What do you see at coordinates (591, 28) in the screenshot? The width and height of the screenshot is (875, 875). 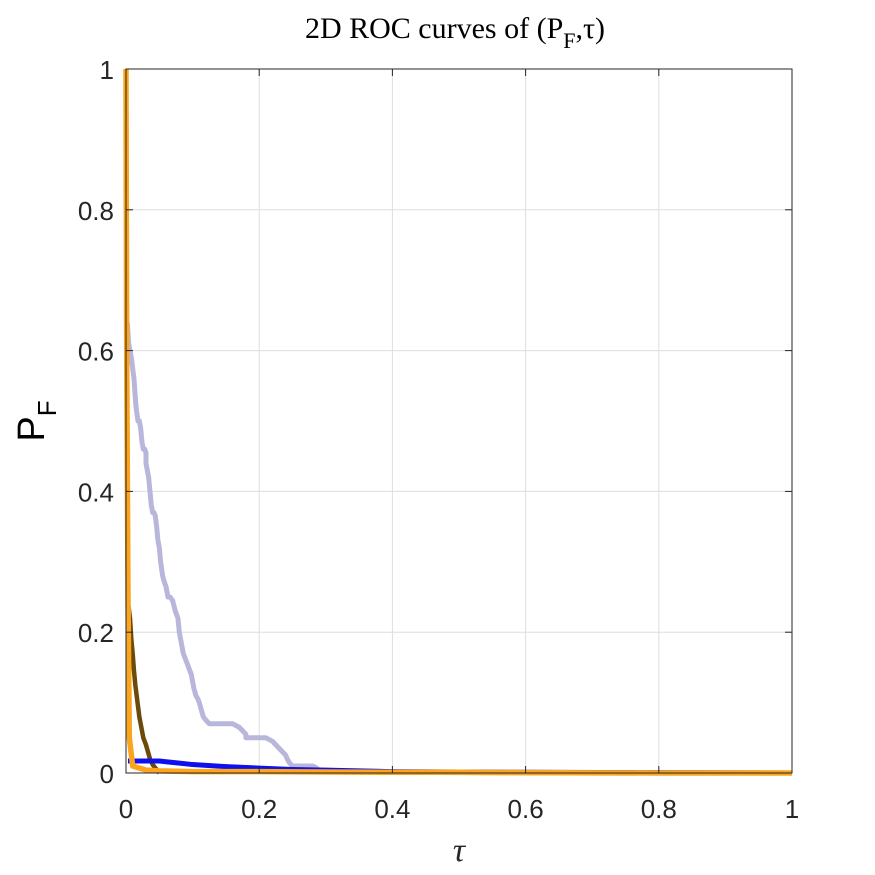 I see `chart-title-tail: ,τ)` at bounding box center [591, 28].